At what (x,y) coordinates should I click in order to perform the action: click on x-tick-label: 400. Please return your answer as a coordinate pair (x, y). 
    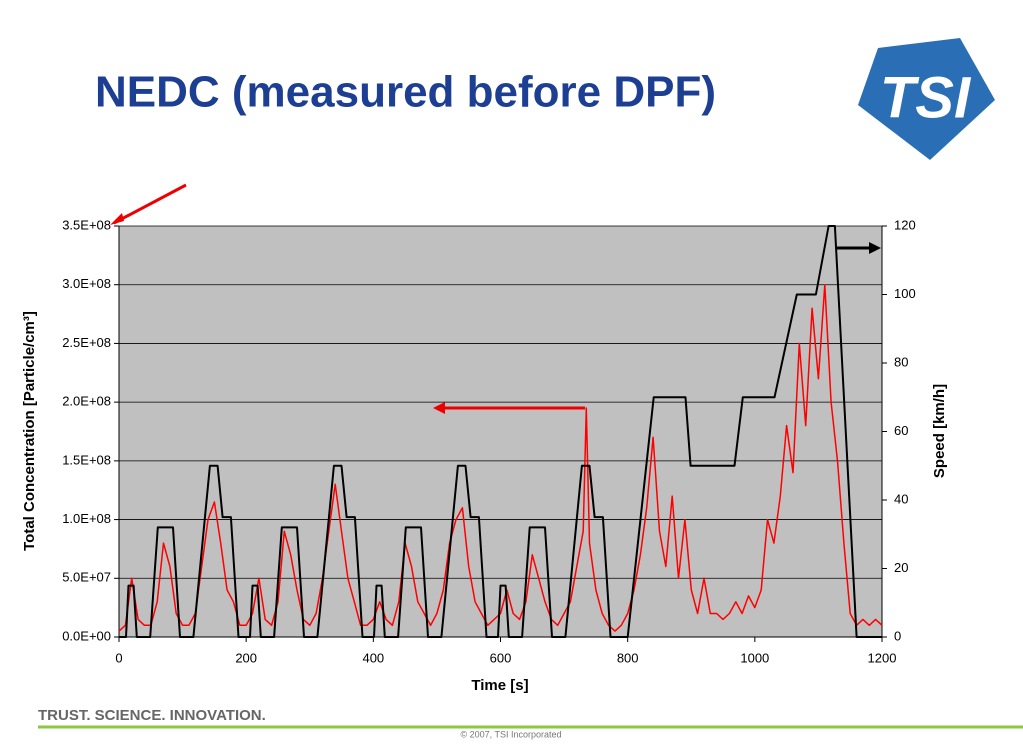
    Looking at the image, I should click on (373, 657).